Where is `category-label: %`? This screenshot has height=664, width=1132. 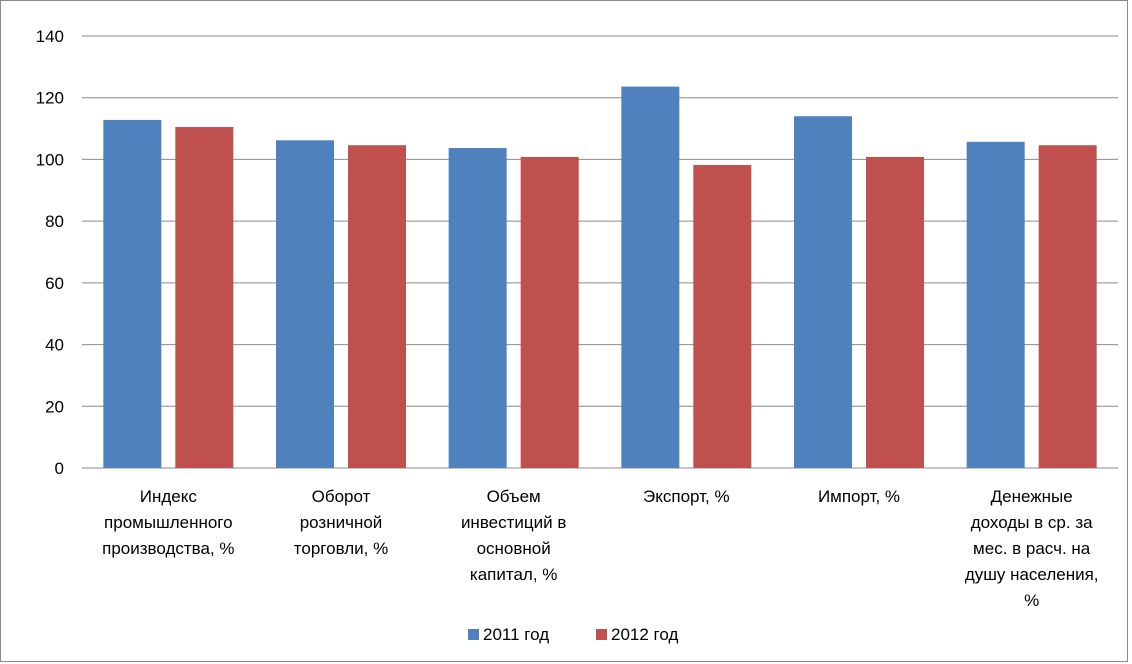
category-label: % is located at coordinates (1031, 600).